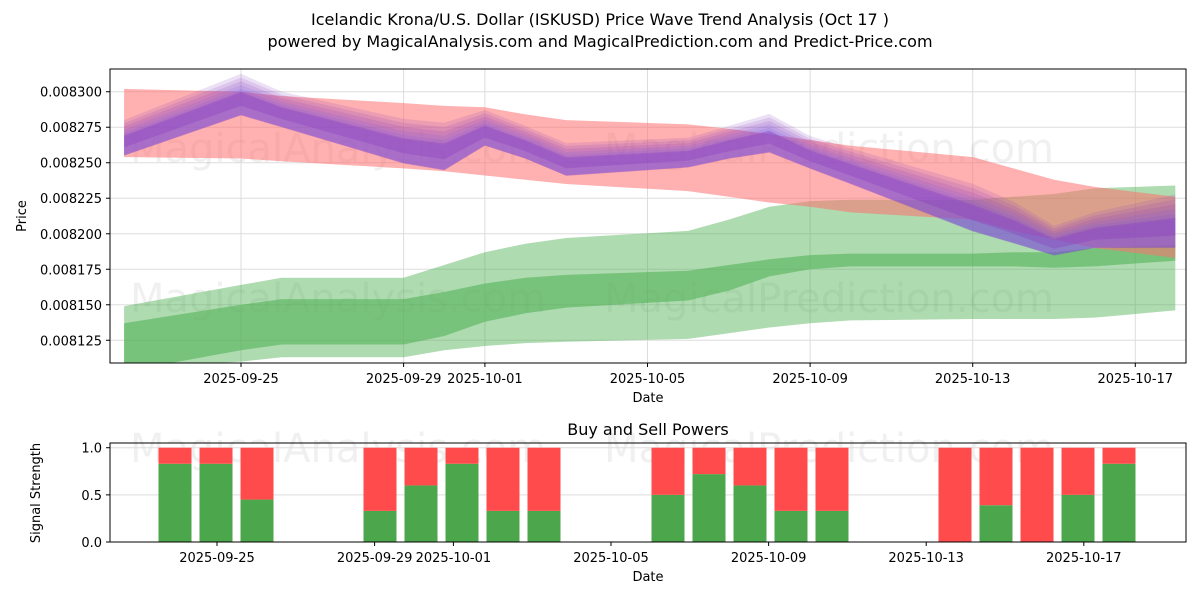 The height and width of the screenshot is (600, 1200). What do you see at coordinates (454, 558) in the screenshot?
I see `bar-x-tick-label: 2025-10-01` at bounding box center [454, 558].